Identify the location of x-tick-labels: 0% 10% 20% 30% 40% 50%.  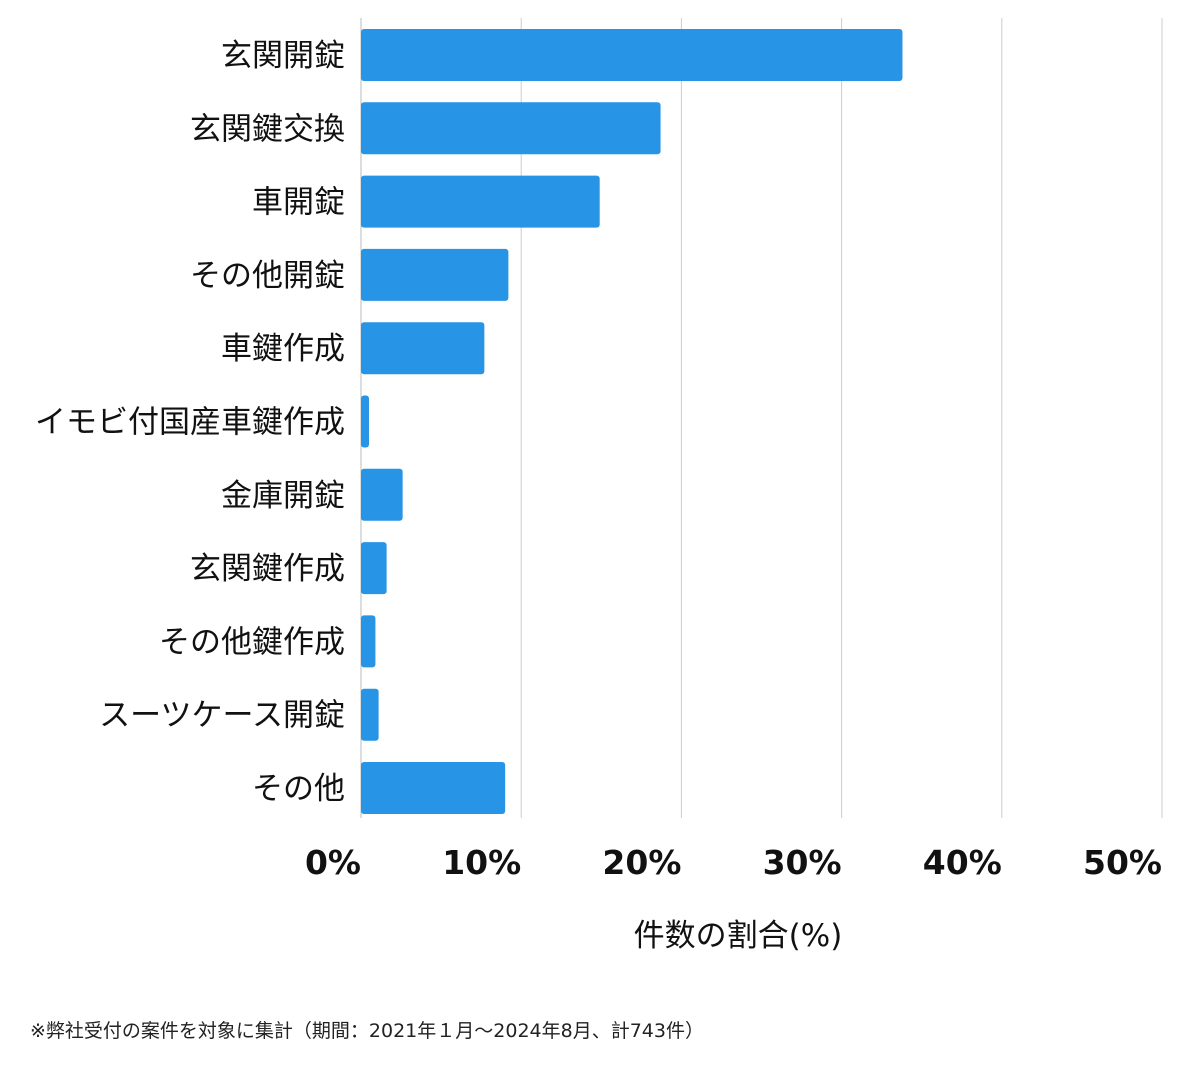
(733, 862).